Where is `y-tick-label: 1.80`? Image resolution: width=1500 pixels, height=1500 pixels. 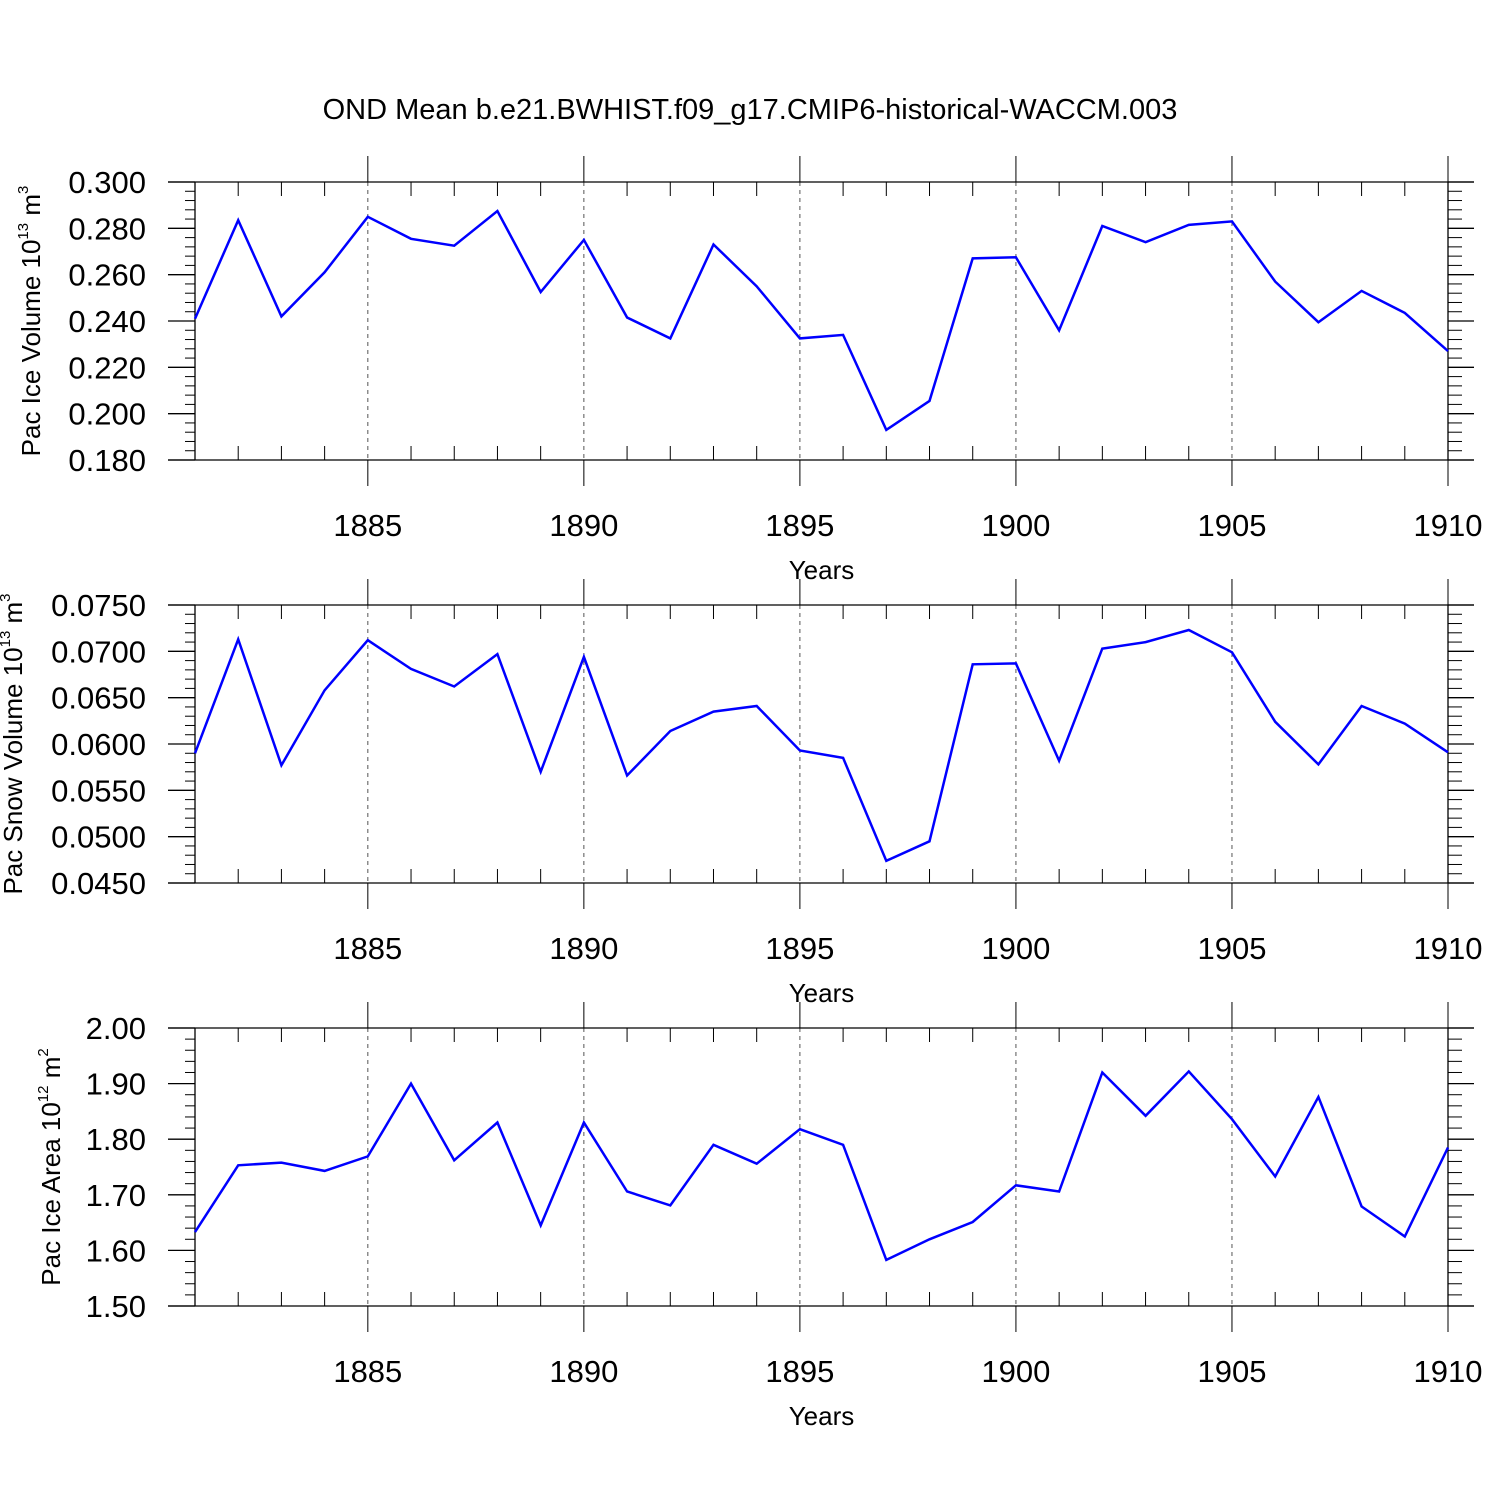
y-tick-label: 1.80 is located at coordinates (116, 1139).